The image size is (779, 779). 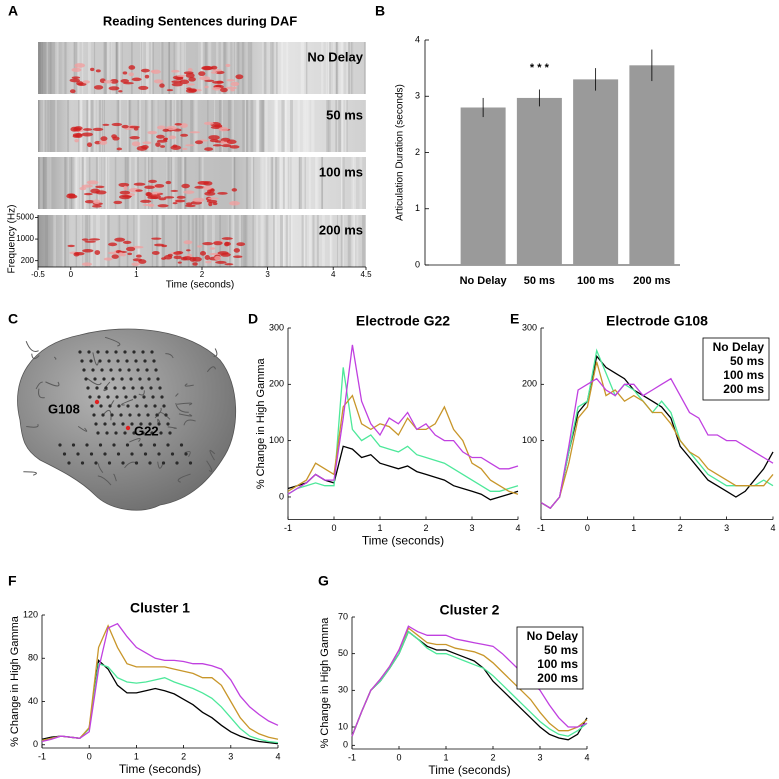 I want to click on annotation: * * *, so click(x=540, y=68).